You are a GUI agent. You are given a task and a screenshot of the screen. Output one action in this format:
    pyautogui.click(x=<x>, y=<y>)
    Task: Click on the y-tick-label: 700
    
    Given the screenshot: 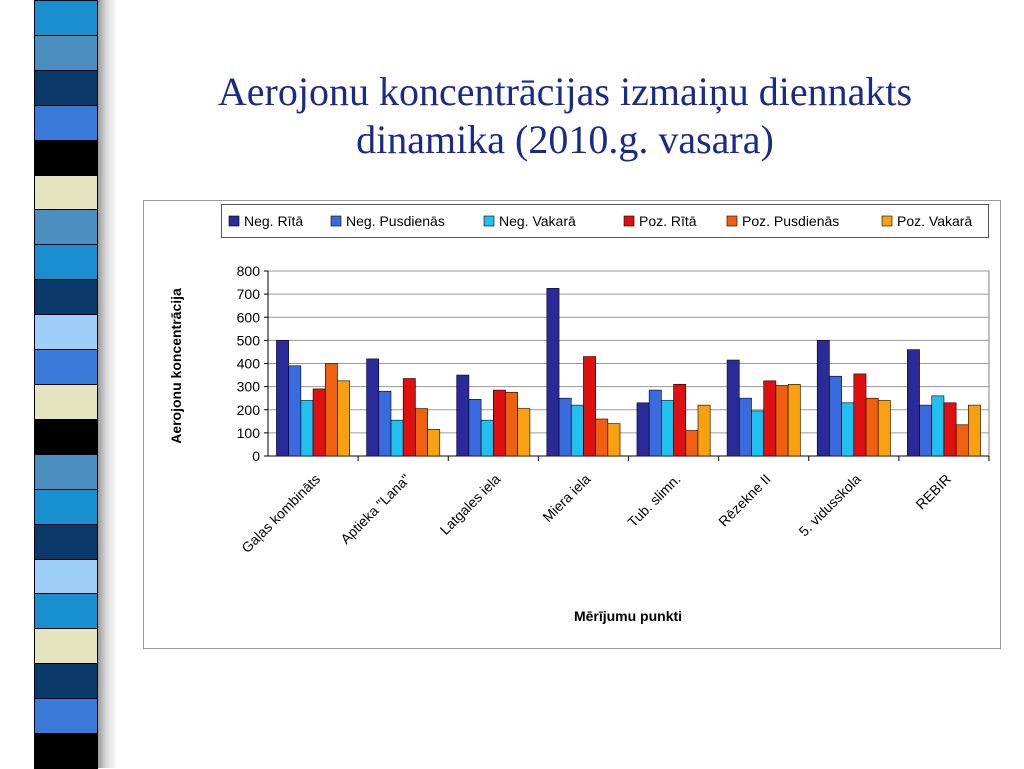 What is the action you would take?
    pyautogui.click(x=249, y=294)
    